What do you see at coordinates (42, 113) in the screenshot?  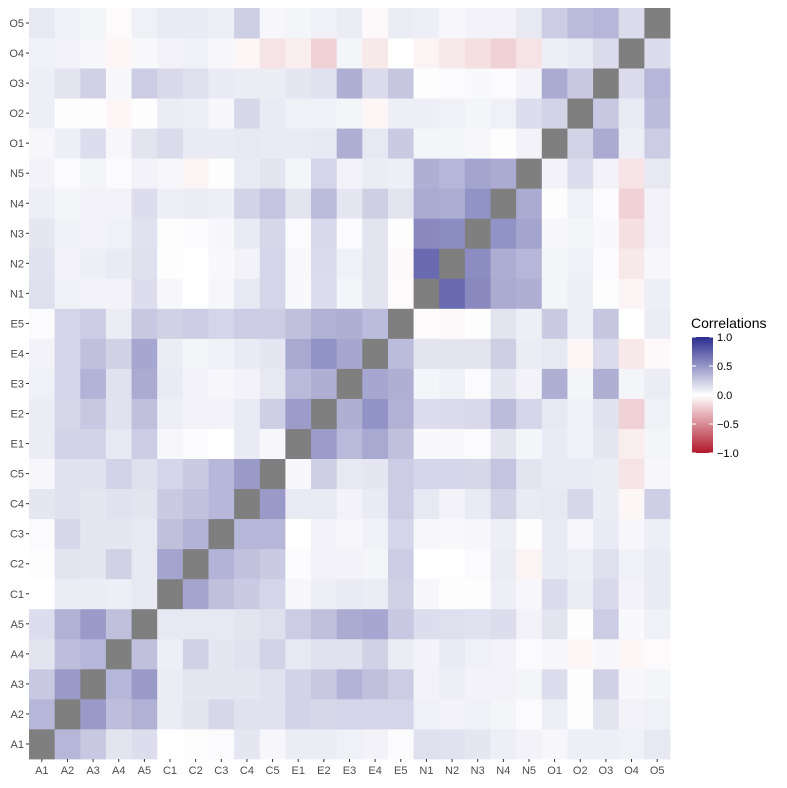 I see `heatmap-cell-O2-A1` at bounding box center [42, 113].